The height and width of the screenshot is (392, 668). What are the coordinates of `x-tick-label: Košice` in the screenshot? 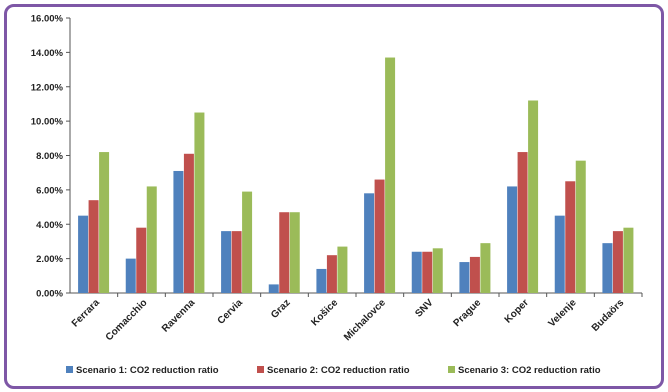 It's located at (324, 312).